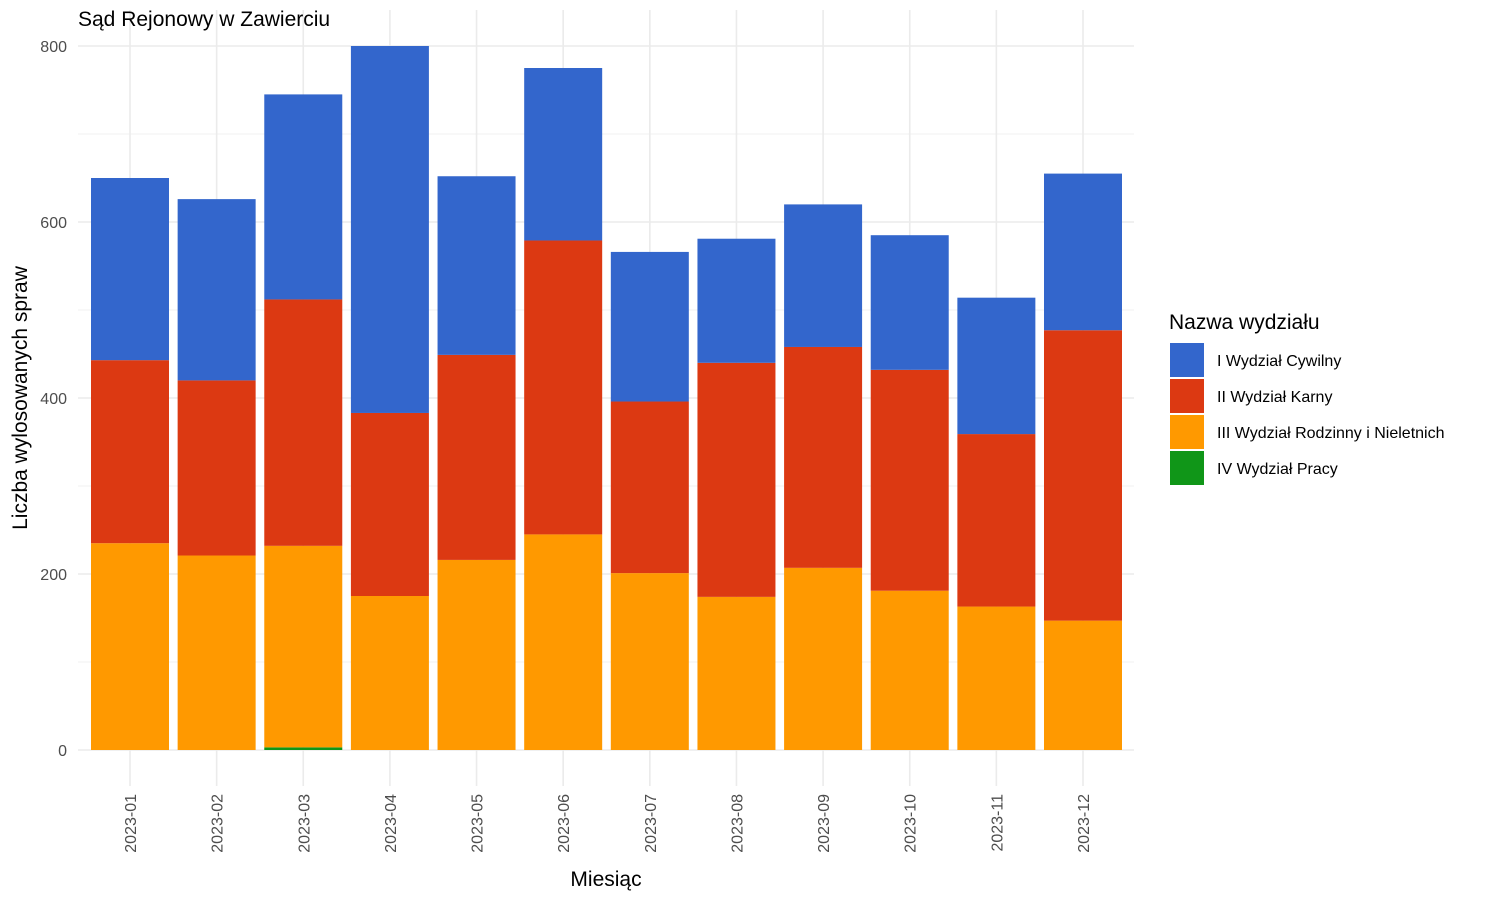  What do you see at coordinates (53, 47) in the screenshot?
I see `y-tick-label: 800` at bounding box center [53, 47].